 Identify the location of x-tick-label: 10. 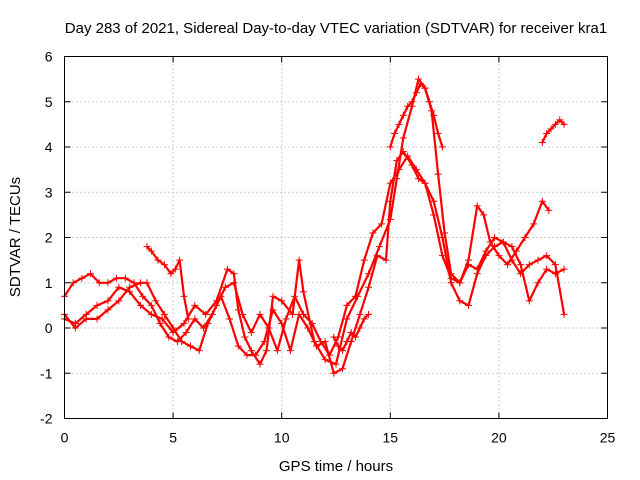
(282, 438).